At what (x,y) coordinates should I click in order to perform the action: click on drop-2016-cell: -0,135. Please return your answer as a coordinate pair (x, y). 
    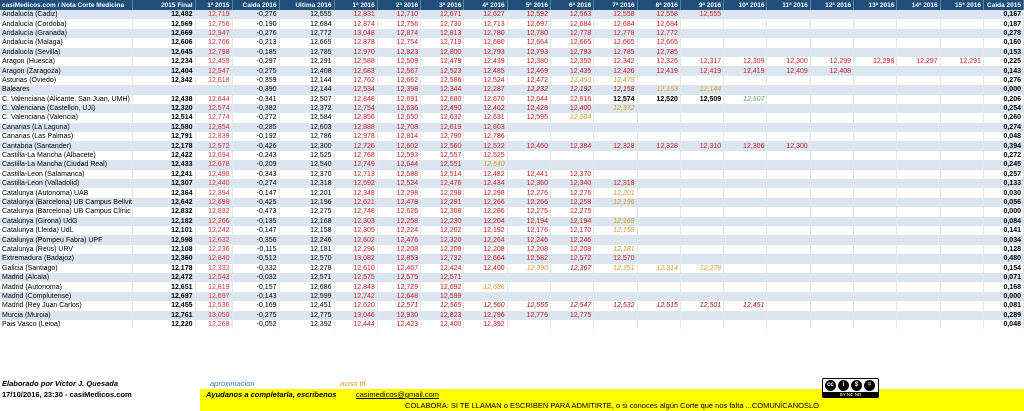
    Looking at the image, I should click on (256, 221).